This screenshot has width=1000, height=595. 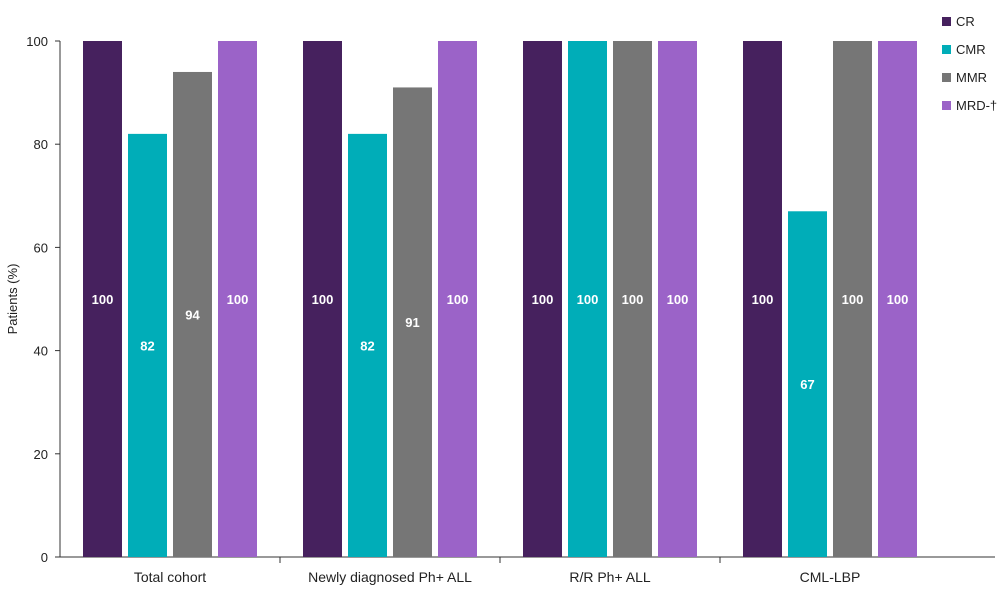 I want to click on legend-label: CMR, so click(x=971, y=49).